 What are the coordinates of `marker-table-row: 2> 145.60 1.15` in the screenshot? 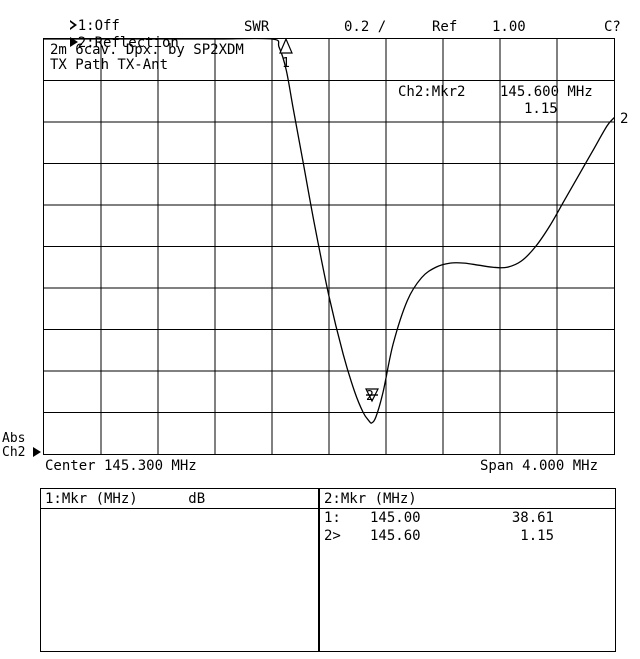 It's located at (467, 536).